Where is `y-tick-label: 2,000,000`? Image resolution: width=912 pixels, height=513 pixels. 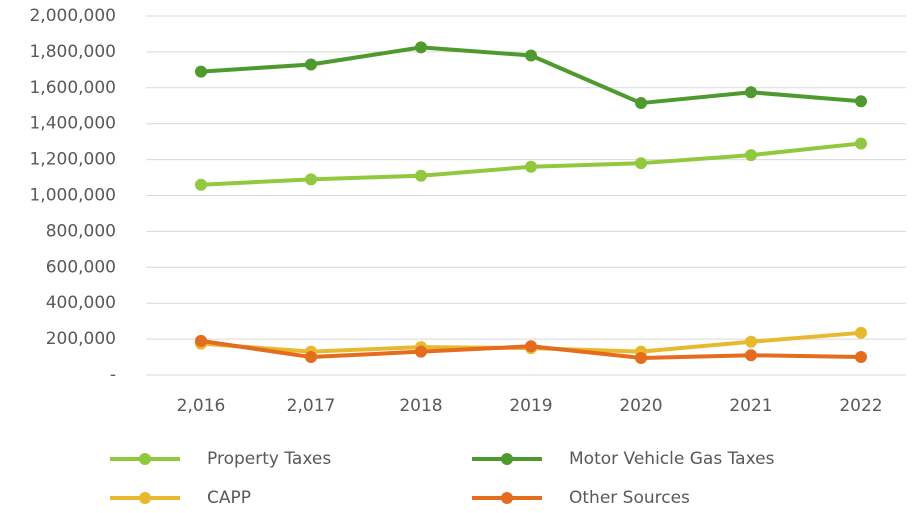 y-tick-label: 2,000,000 is located at coordinates (72, 16).